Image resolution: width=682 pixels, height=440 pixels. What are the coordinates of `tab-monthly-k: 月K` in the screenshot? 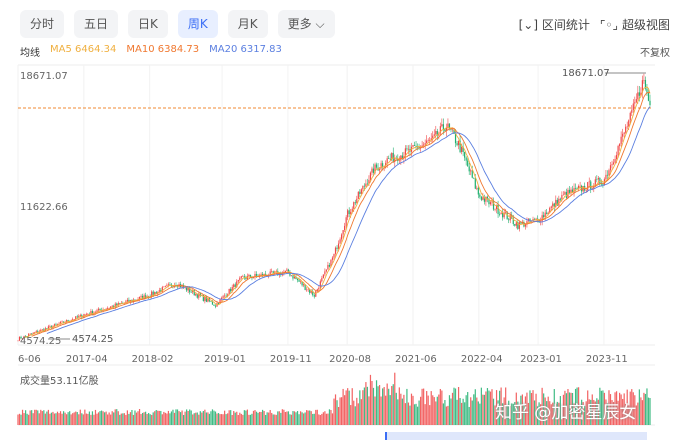 It's located at (247, 24).